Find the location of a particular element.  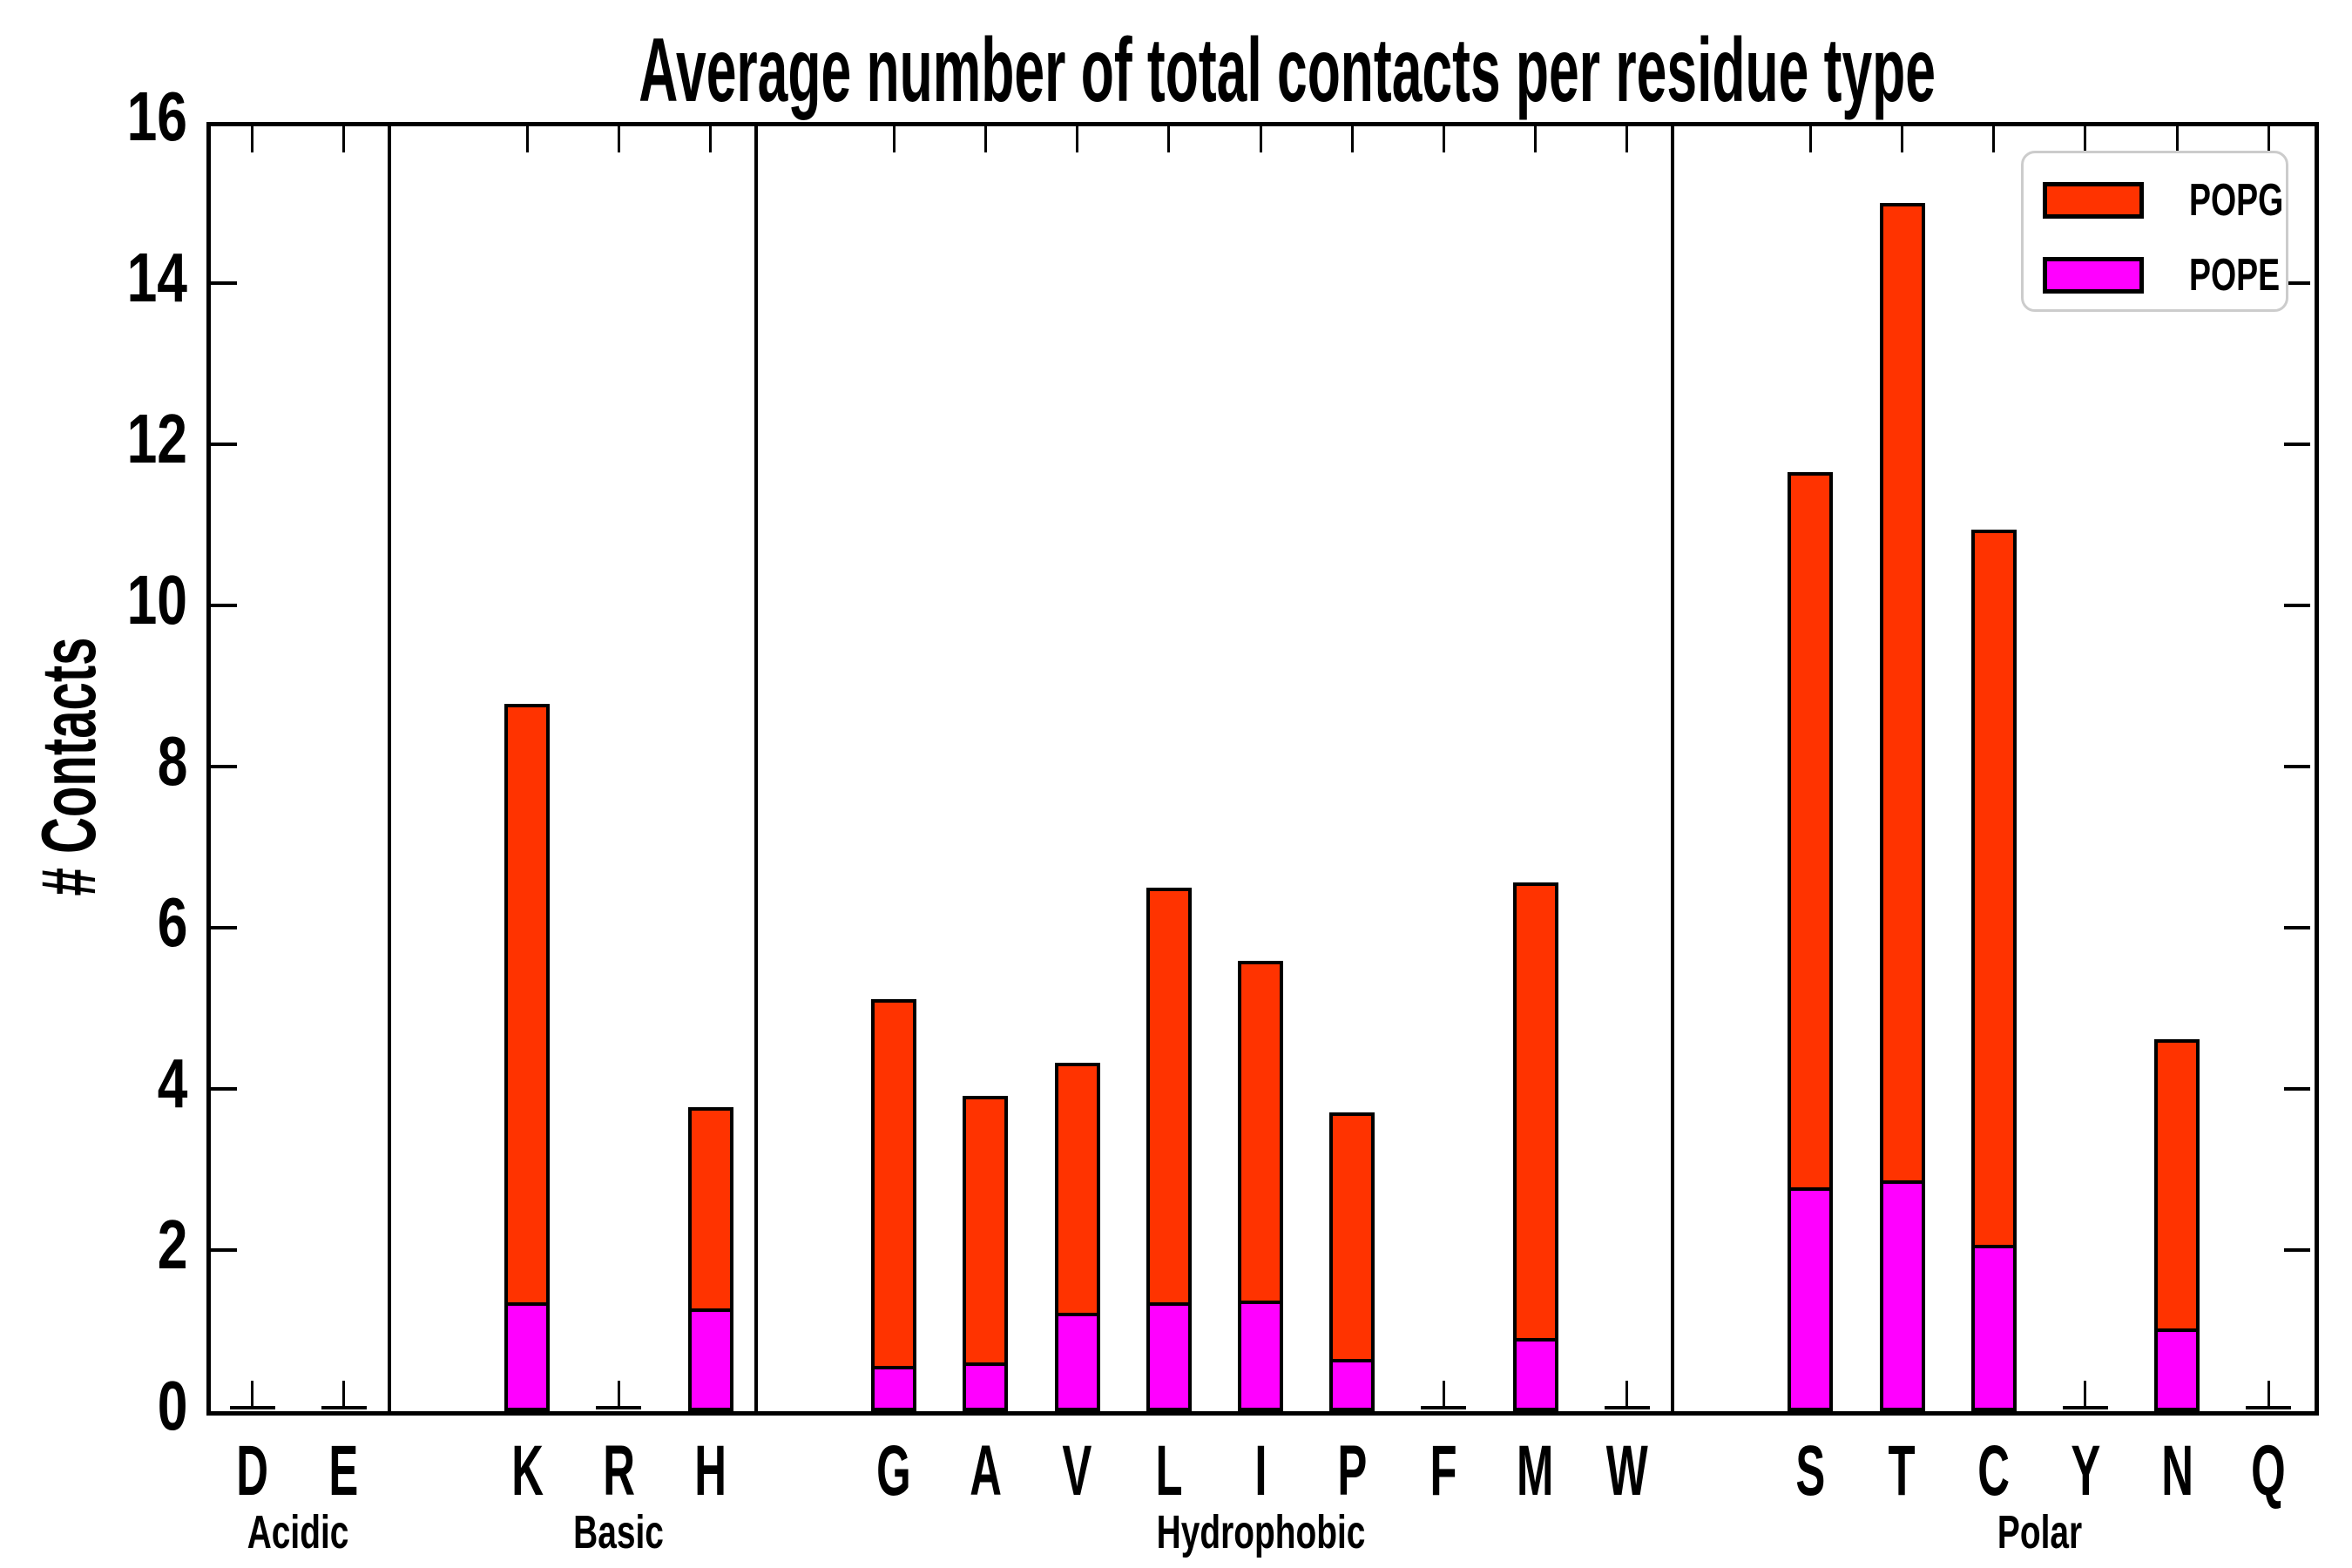

group-label-acidic: Acidic is located at coordinates (298, 1532).